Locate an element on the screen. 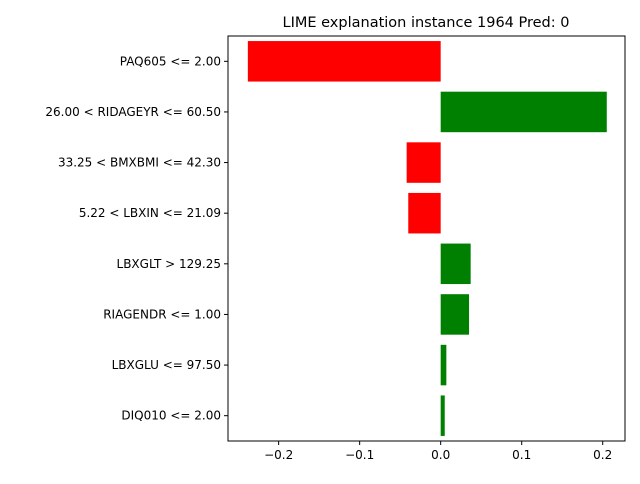 This screenshot has height=484, width=640. x-tick-label-2: 0.0 is located at coordinates (440, 455).